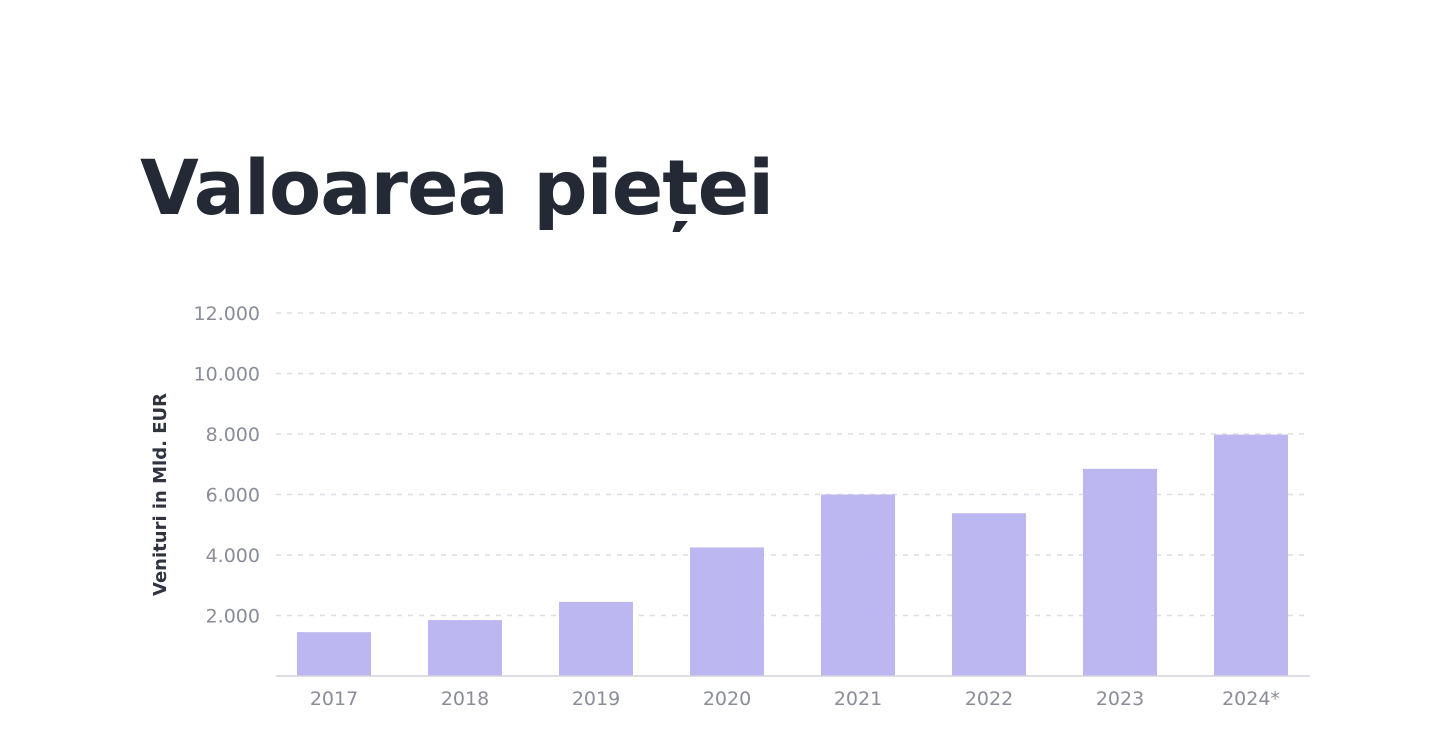 Image resolution: width=1456 pixels, height=754 pixels. Describe the element at coordinates (233, 435) in the screenshot. I see `y-tick-label: 8.000` at that location.